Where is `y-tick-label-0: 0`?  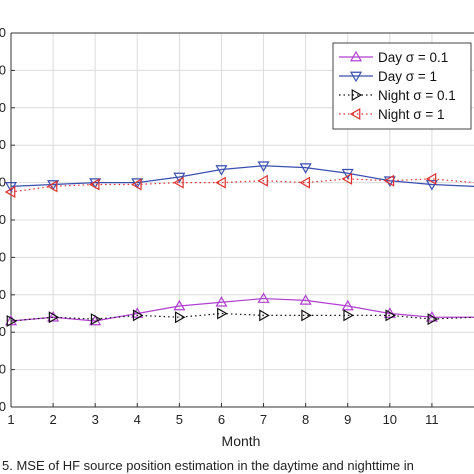
y-tick-label-0: 0 is located at coordinates (3, 406).